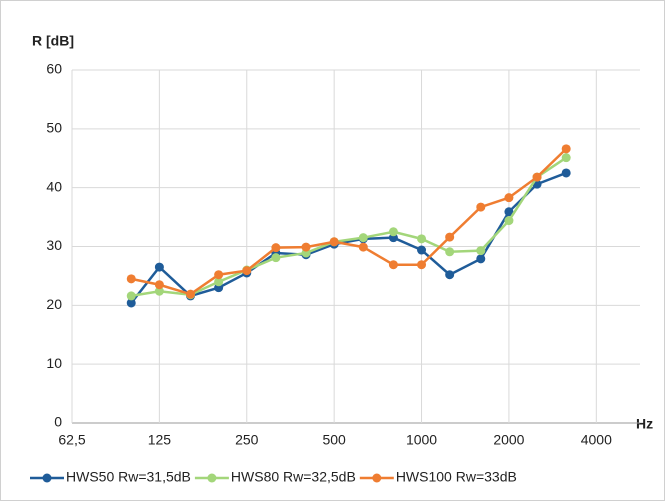 Image resolution: width=665 pixels, height=501 pixels. I want to click on y-tick-label: 50, so click(54, 128).